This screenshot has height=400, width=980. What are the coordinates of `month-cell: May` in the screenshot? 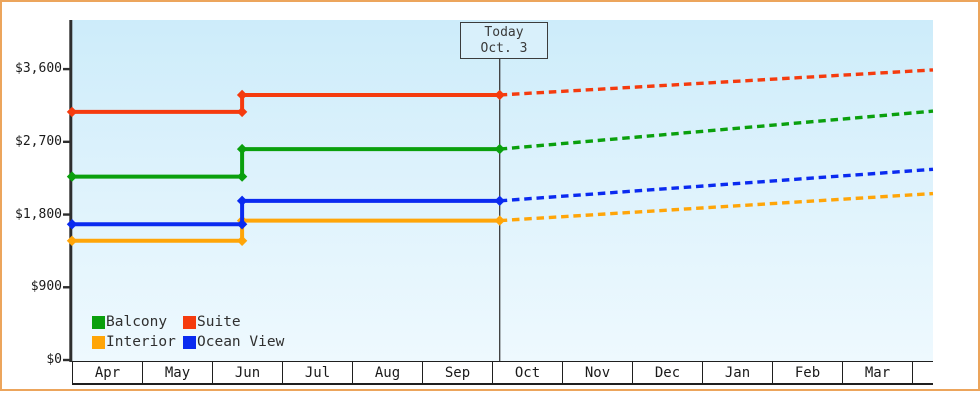 It's located at (178, 372).